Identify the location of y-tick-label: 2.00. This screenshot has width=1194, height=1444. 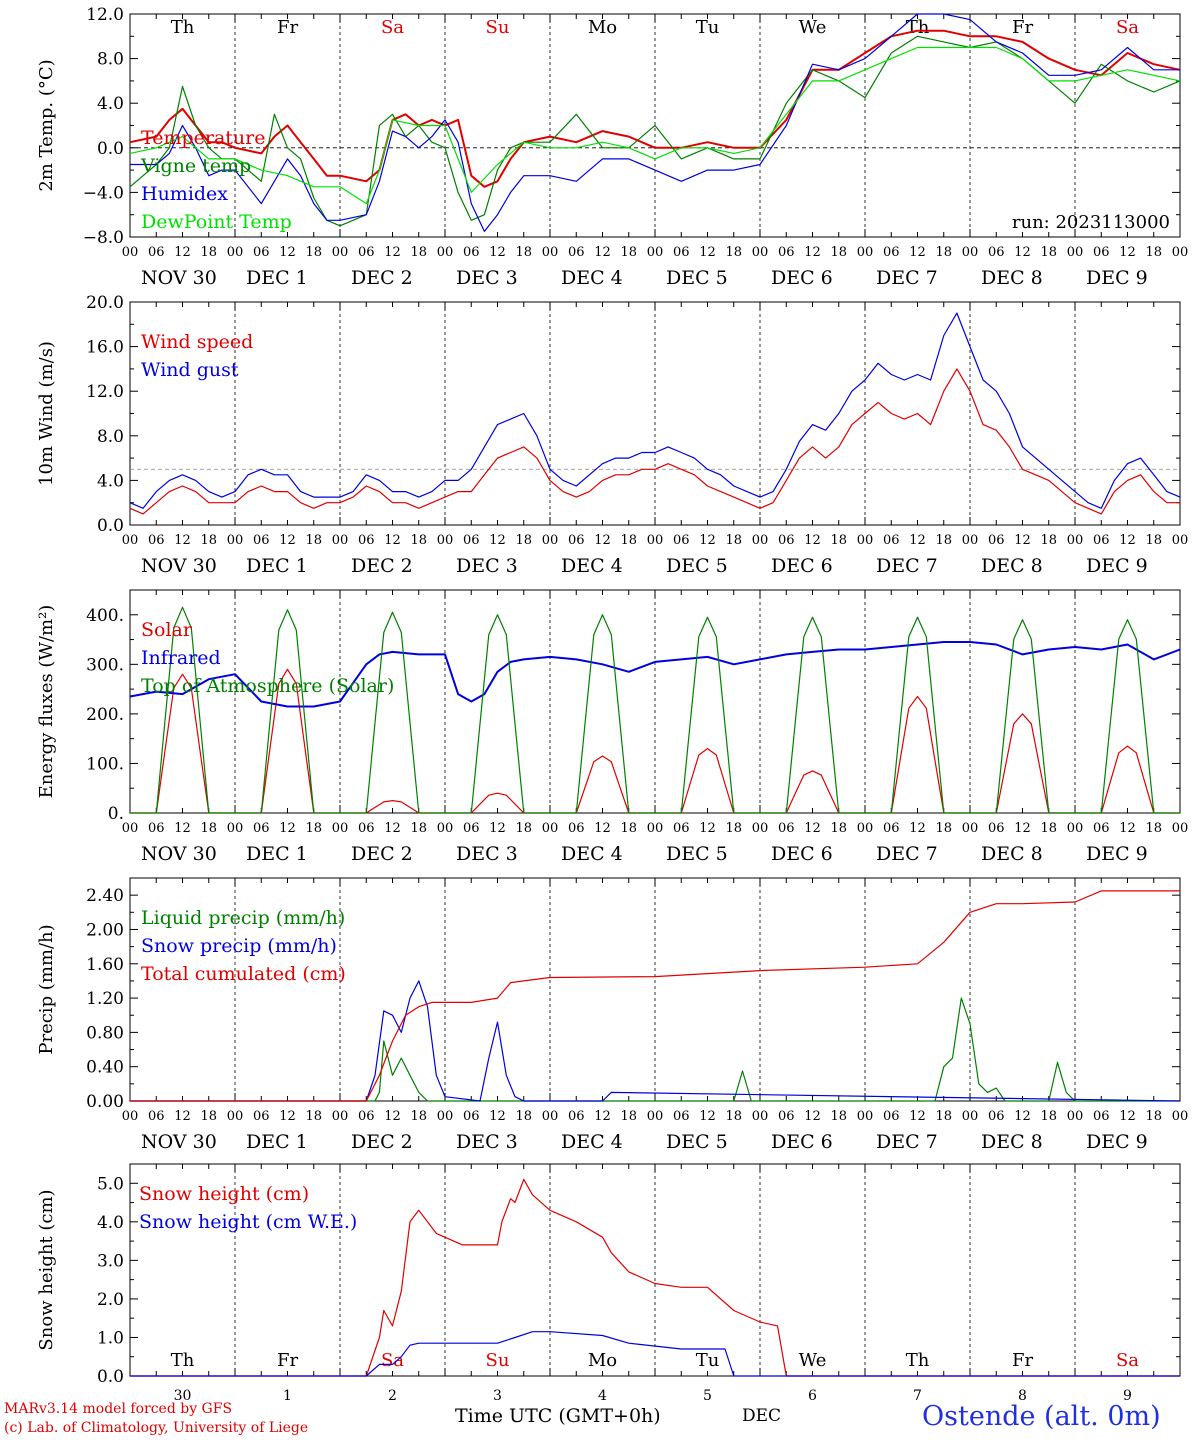
(105, 930).